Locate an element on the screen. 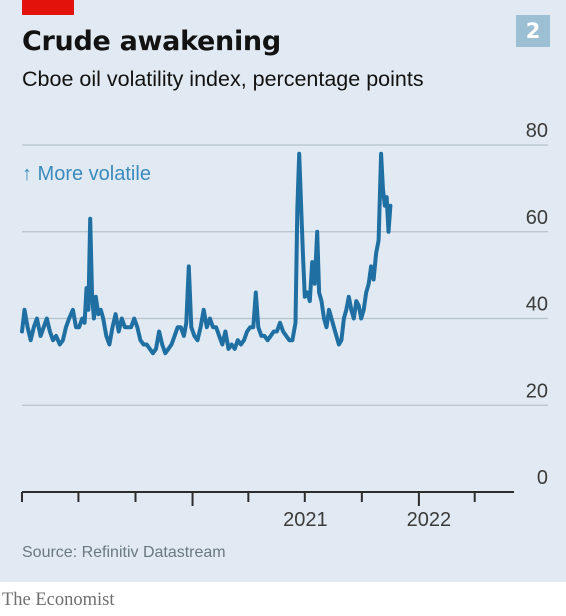  brand-red-tag is located at coordinates (48, 7).